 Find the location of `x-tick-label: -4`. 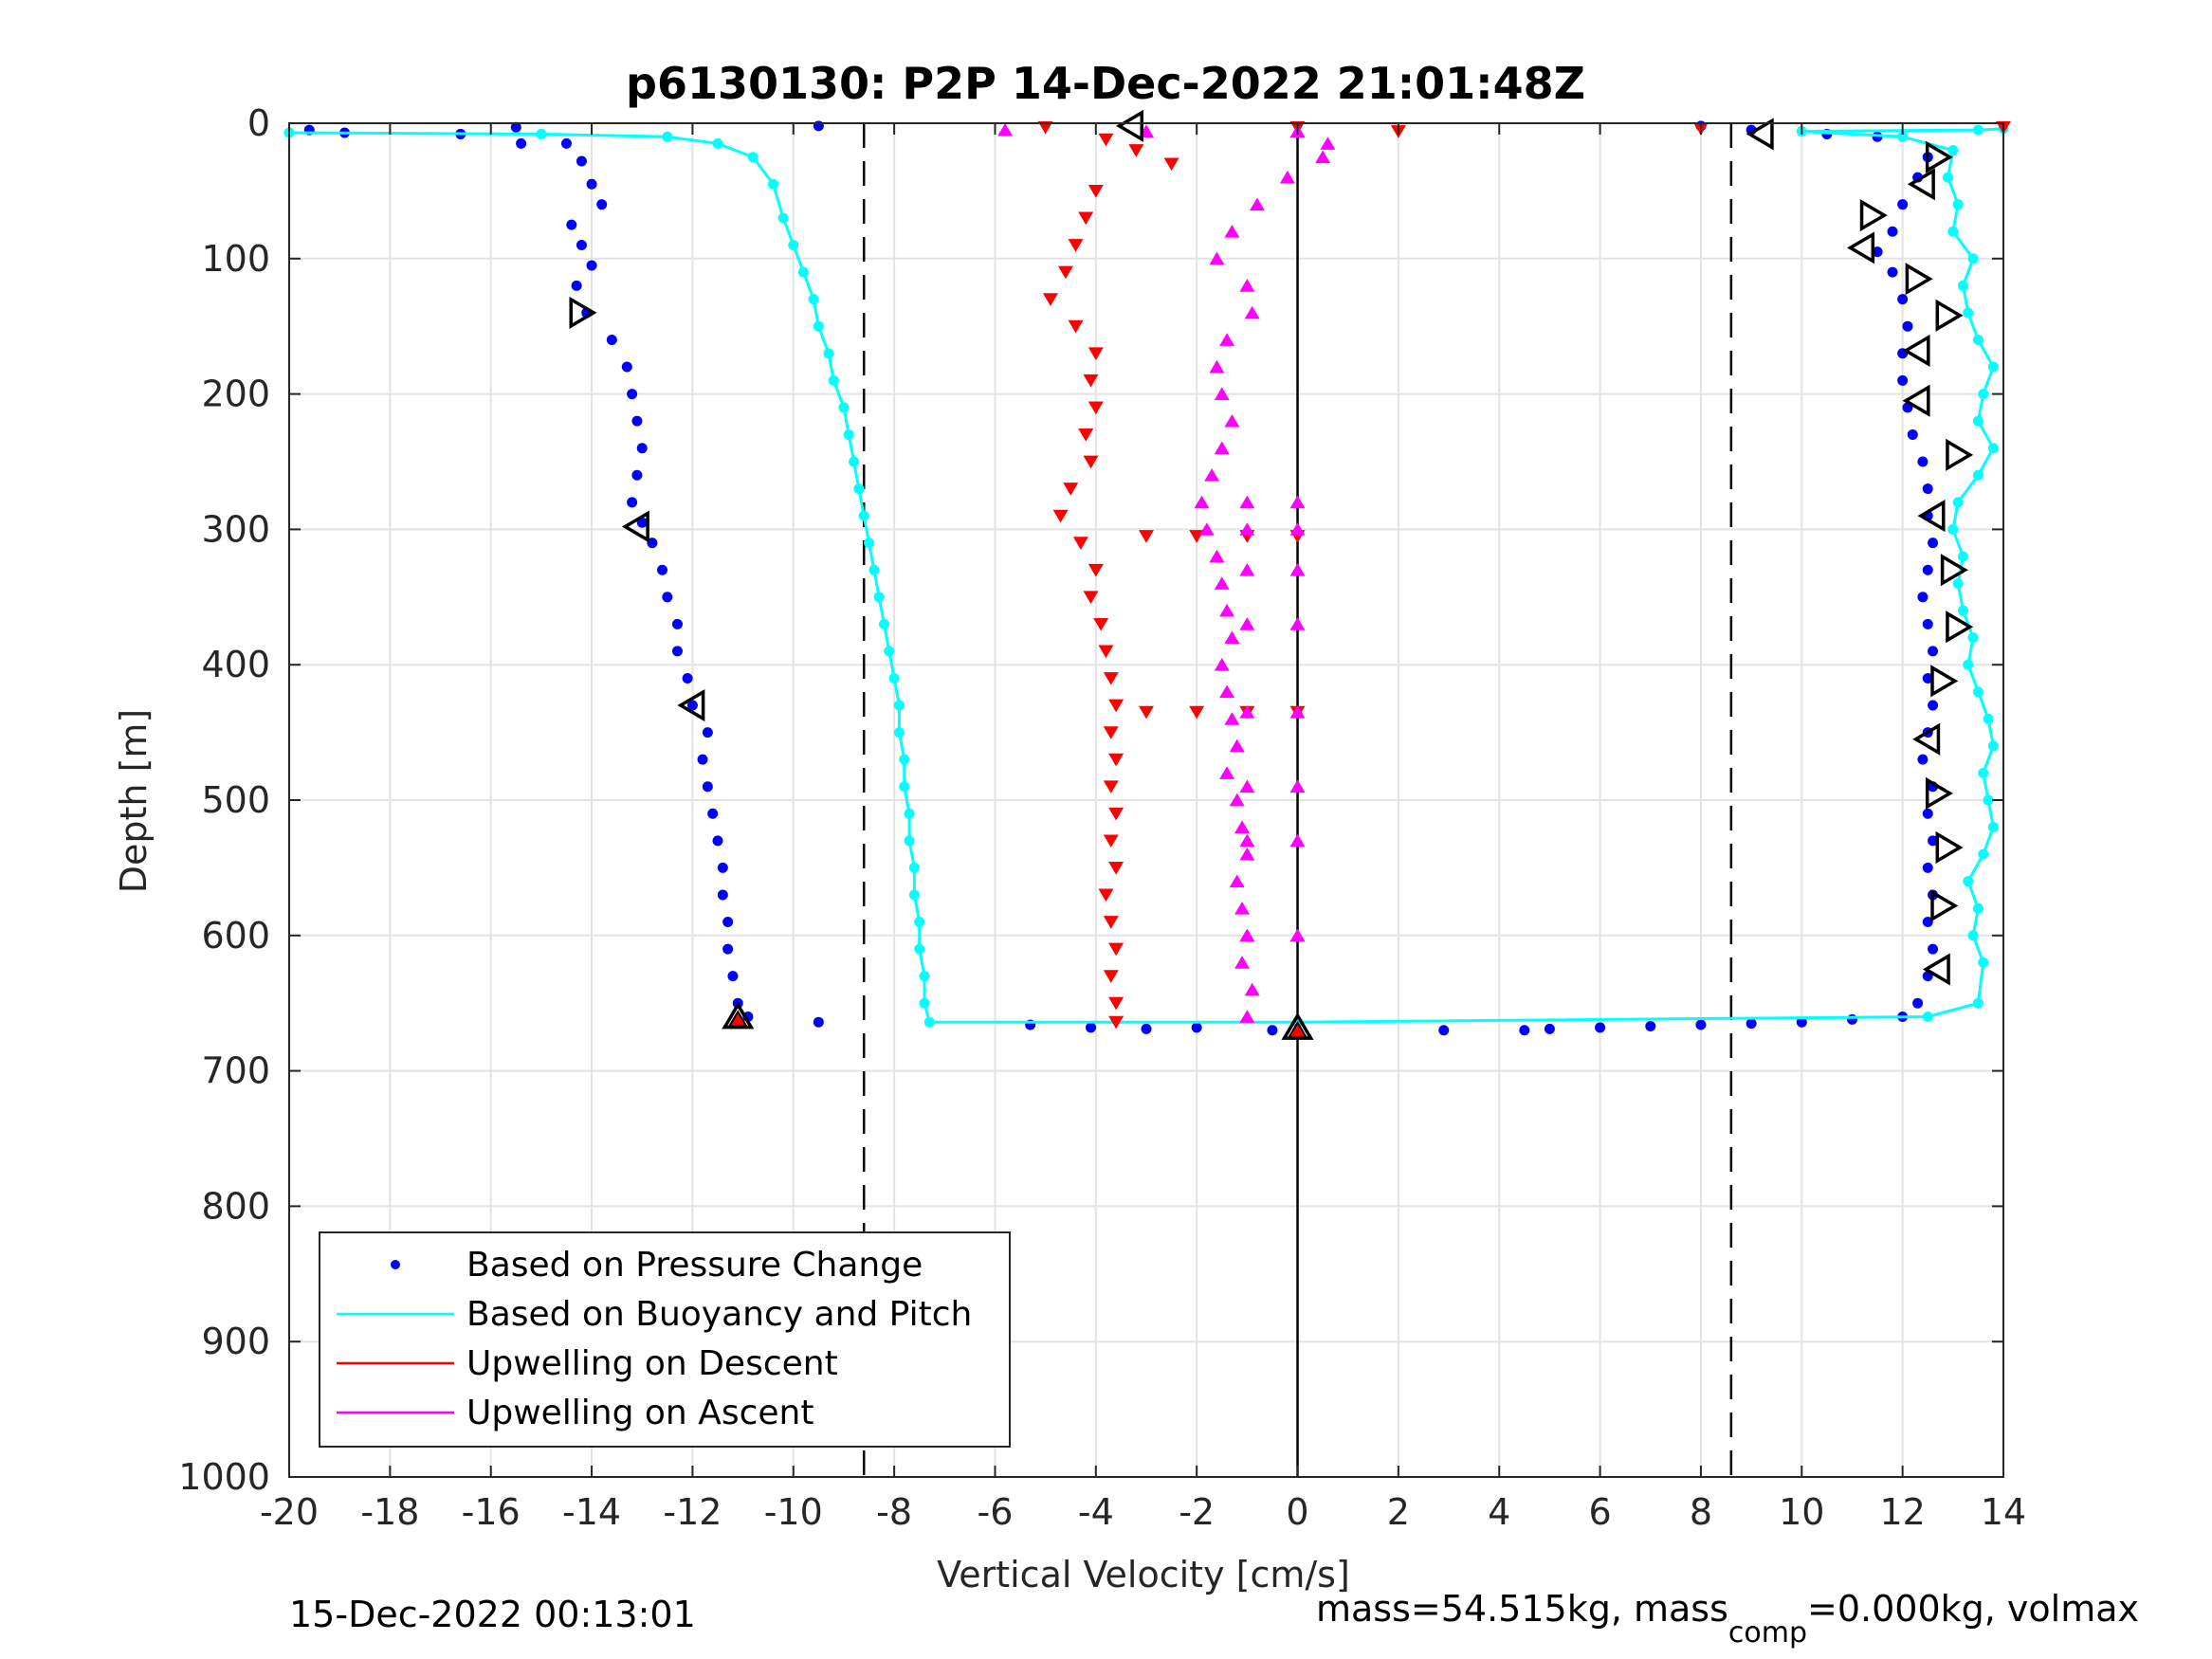

x-tick-label: -4 is located at coordinates (1096, 1512).